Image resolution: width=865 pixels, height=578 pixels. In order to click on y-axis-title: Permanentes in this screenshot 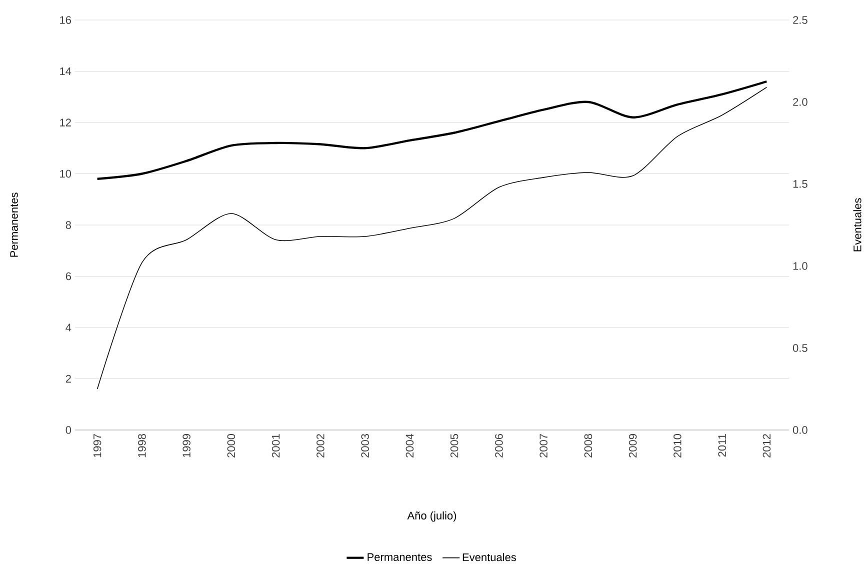, I will do `click(14, 224)`.